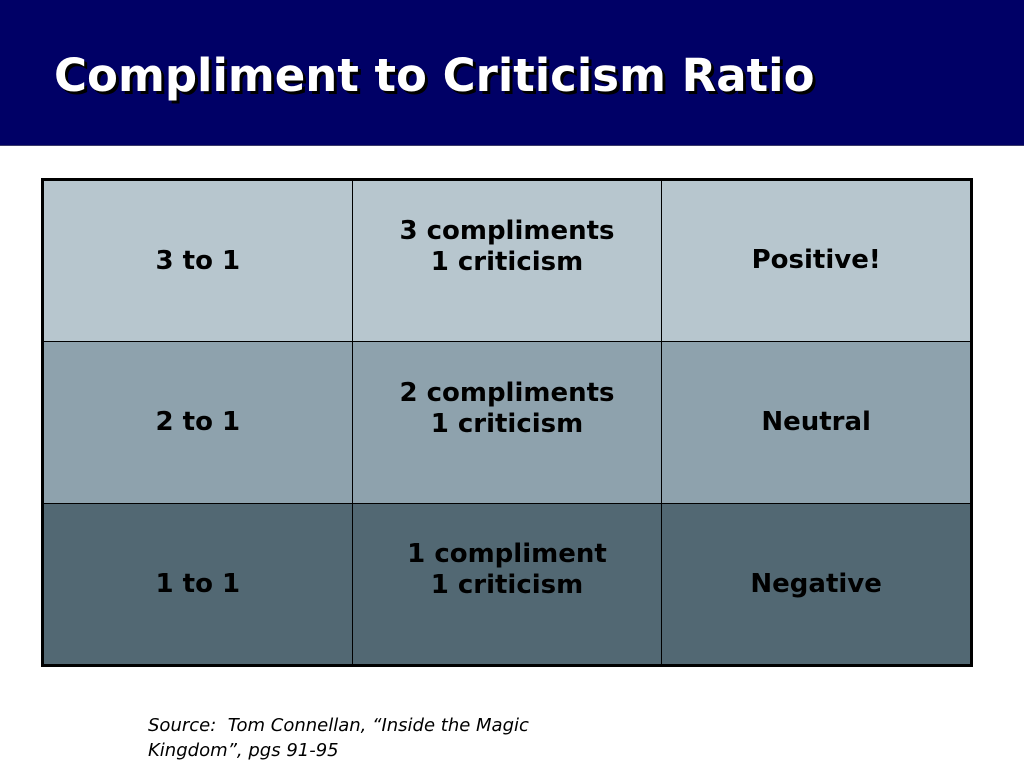  I want to click on result-cell: Negative, so click(816, 584).